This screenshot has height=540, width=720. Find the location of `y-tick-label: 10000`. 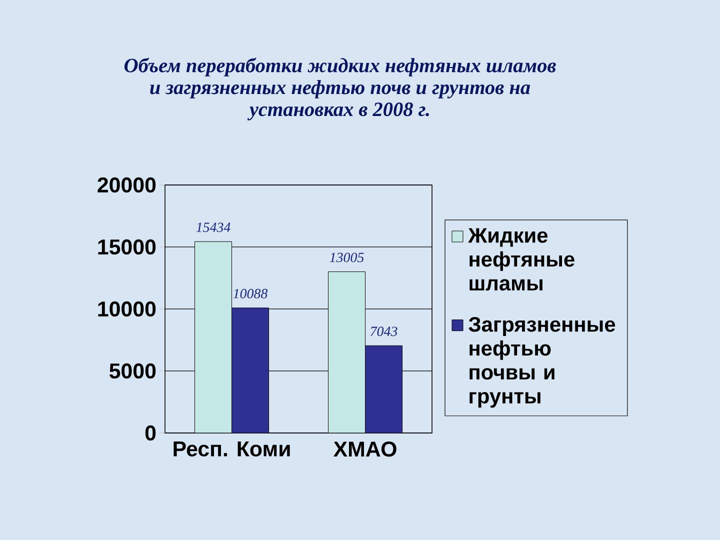

y-tick-label: 10000 is located at coordinates (127, 309).